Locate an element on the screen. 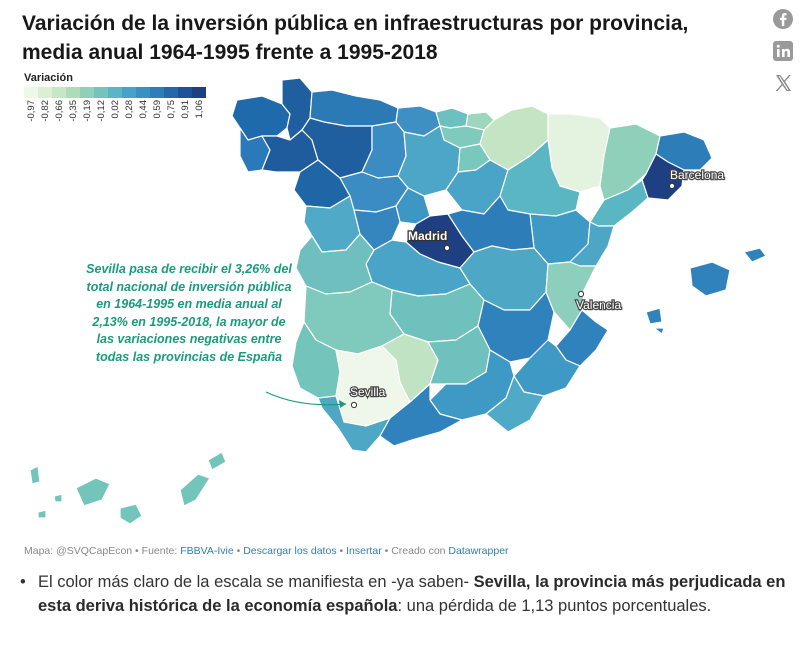 This screenshot has height=655, width=802. island-la-gomera is located at coordinates (58, 498).